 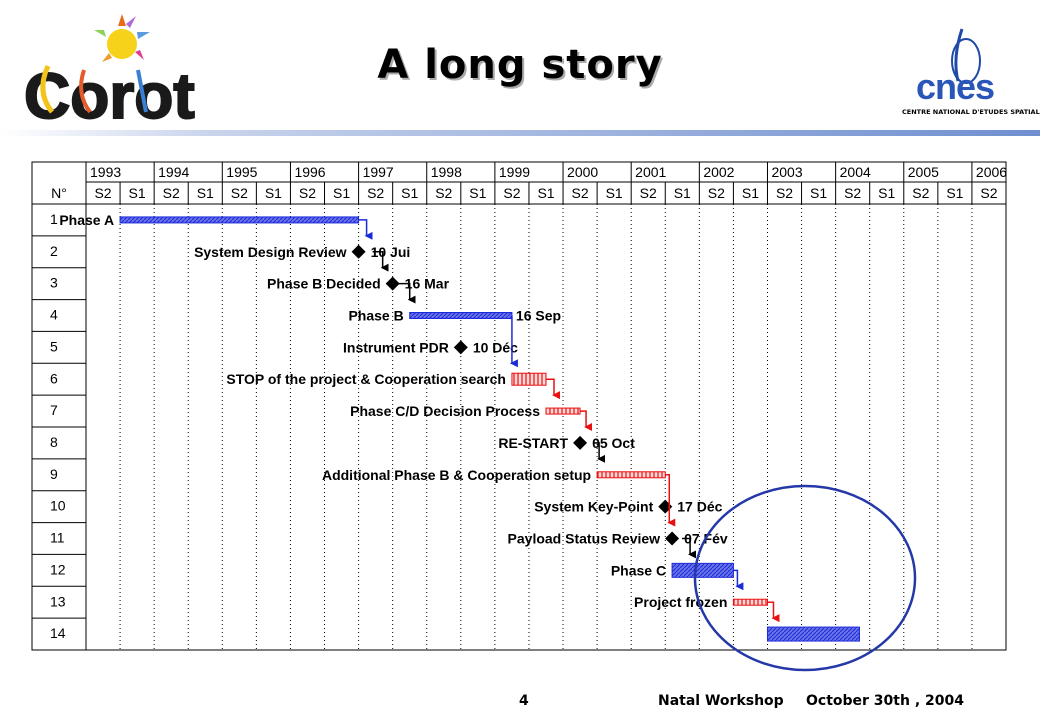 What do you see at coordinates (520, 133) in the screenshot?
I see `header-rule` at bounding box center [520, 133].